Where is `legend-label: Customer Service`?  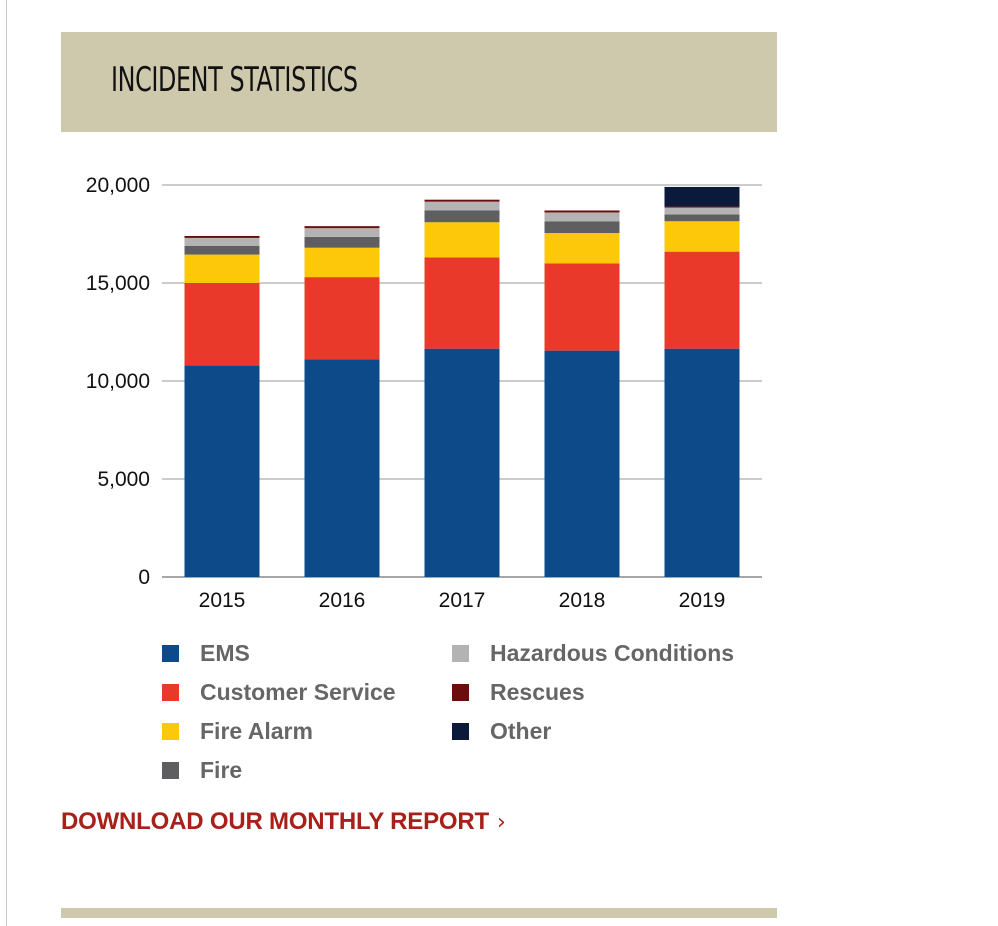 legend-label: Customer Service is located at coordinates (298, 692).